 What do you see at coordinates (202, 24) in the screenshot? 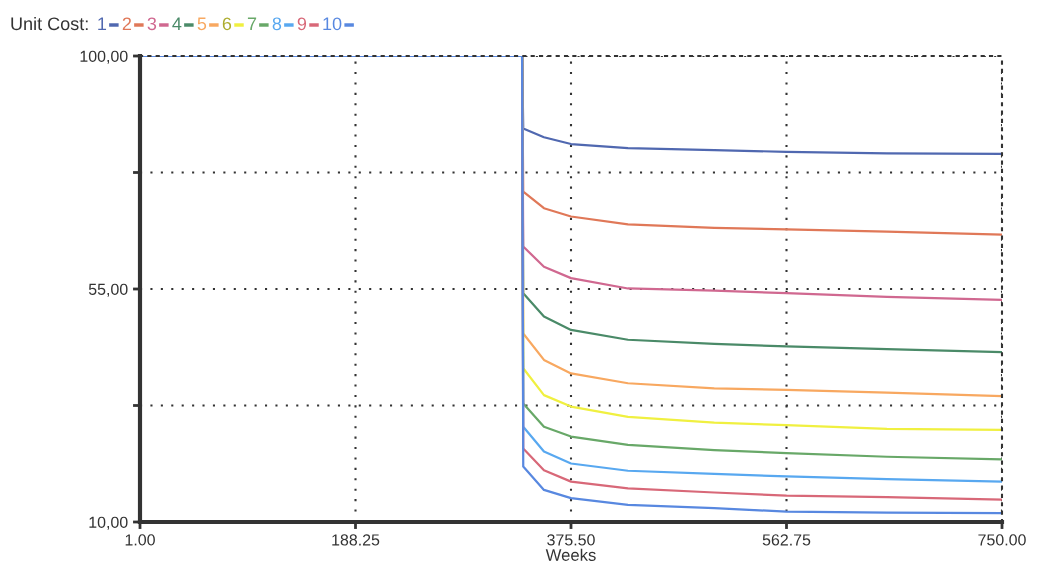
I see `legend-label: 5` at bounding box center [202, 24].